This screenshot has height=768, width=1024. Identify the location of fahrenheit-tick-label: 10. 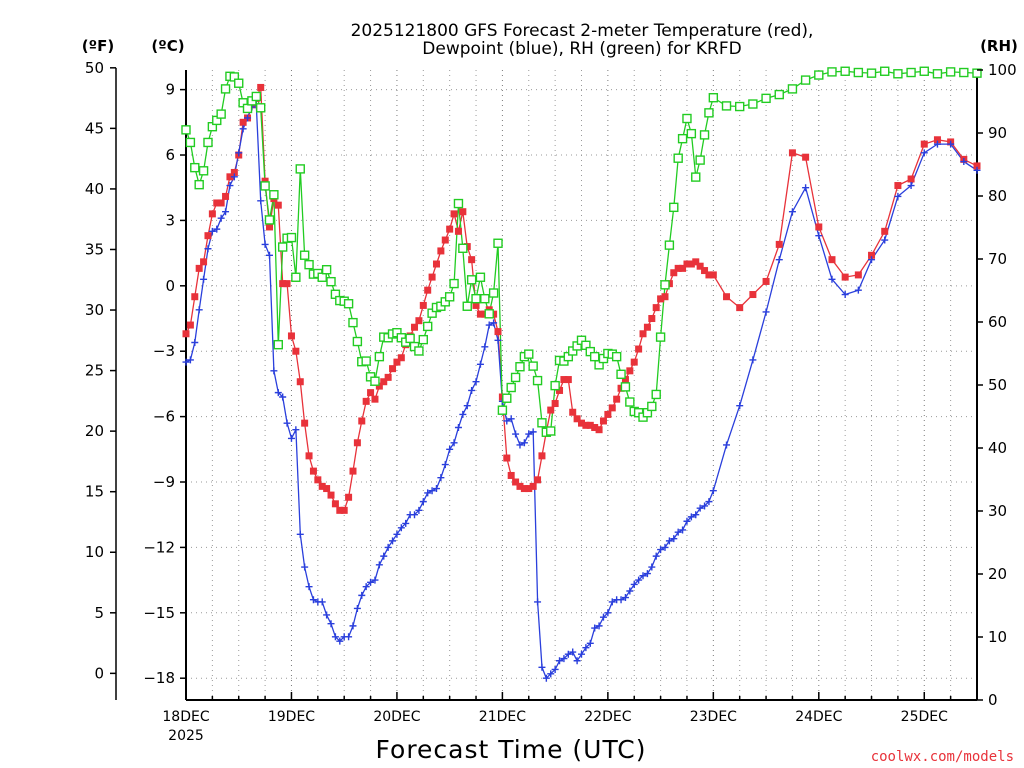
(94, 552).